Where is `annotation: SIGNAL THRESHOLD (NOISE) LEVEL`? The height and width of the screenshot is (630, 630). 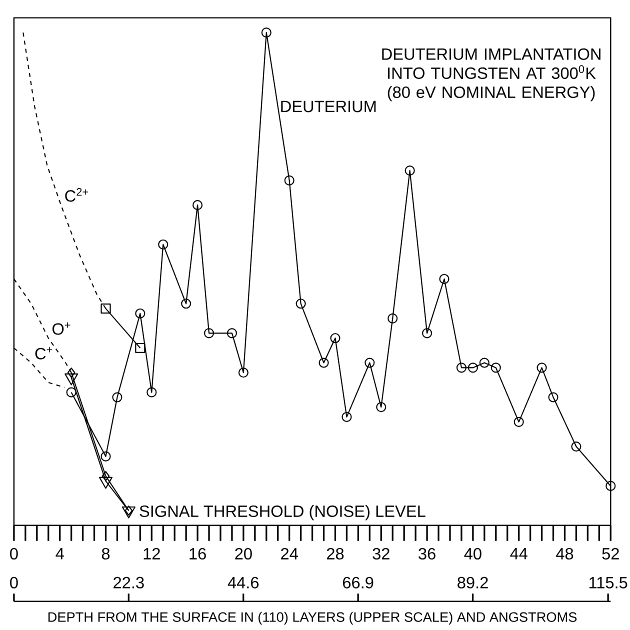 annotation: SIGNAL THRESHOLD (NOISE) LEVEL is located at coordinates (283, 512).